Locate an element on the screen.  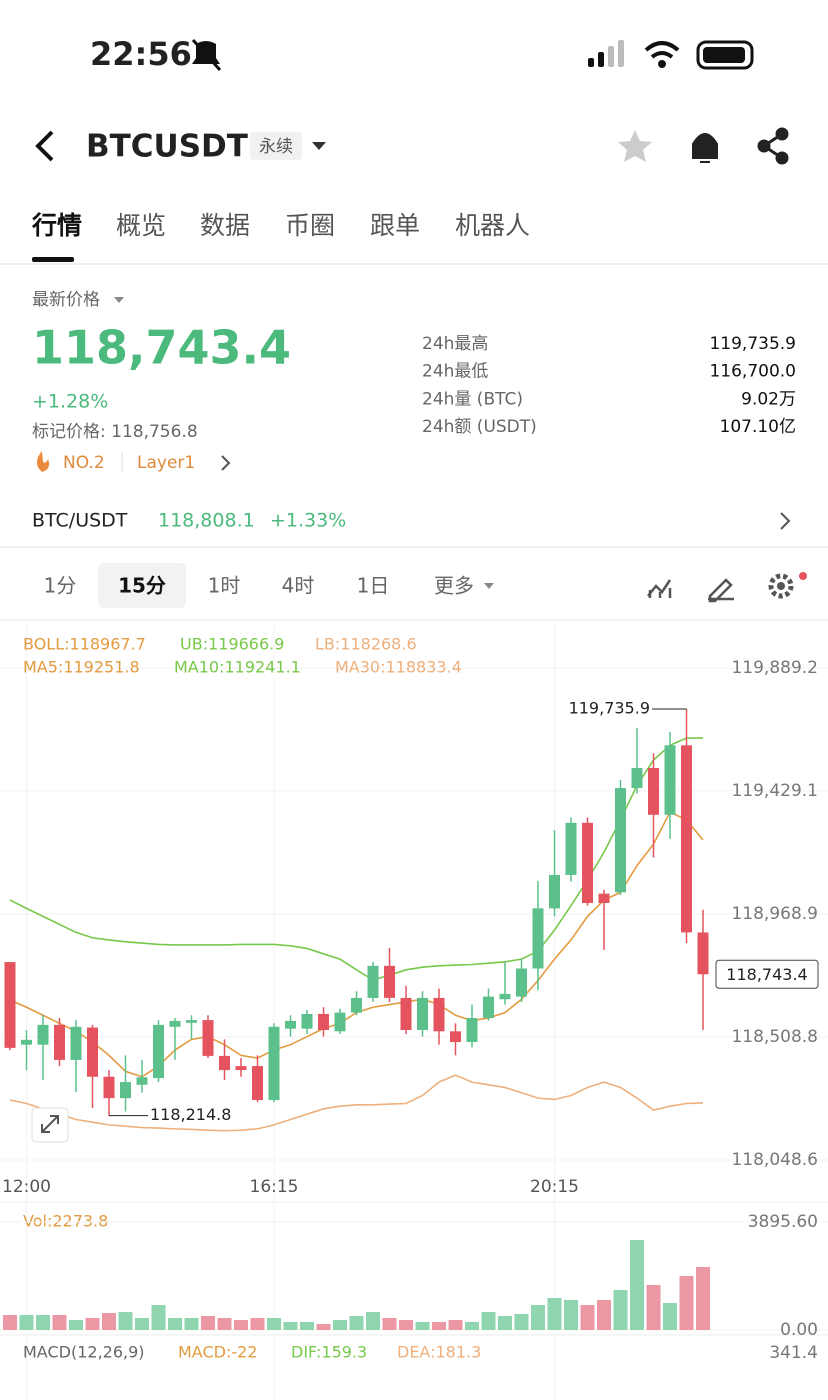
volume-label: Vol:2273.8 is located at coordinates (65, 1221).